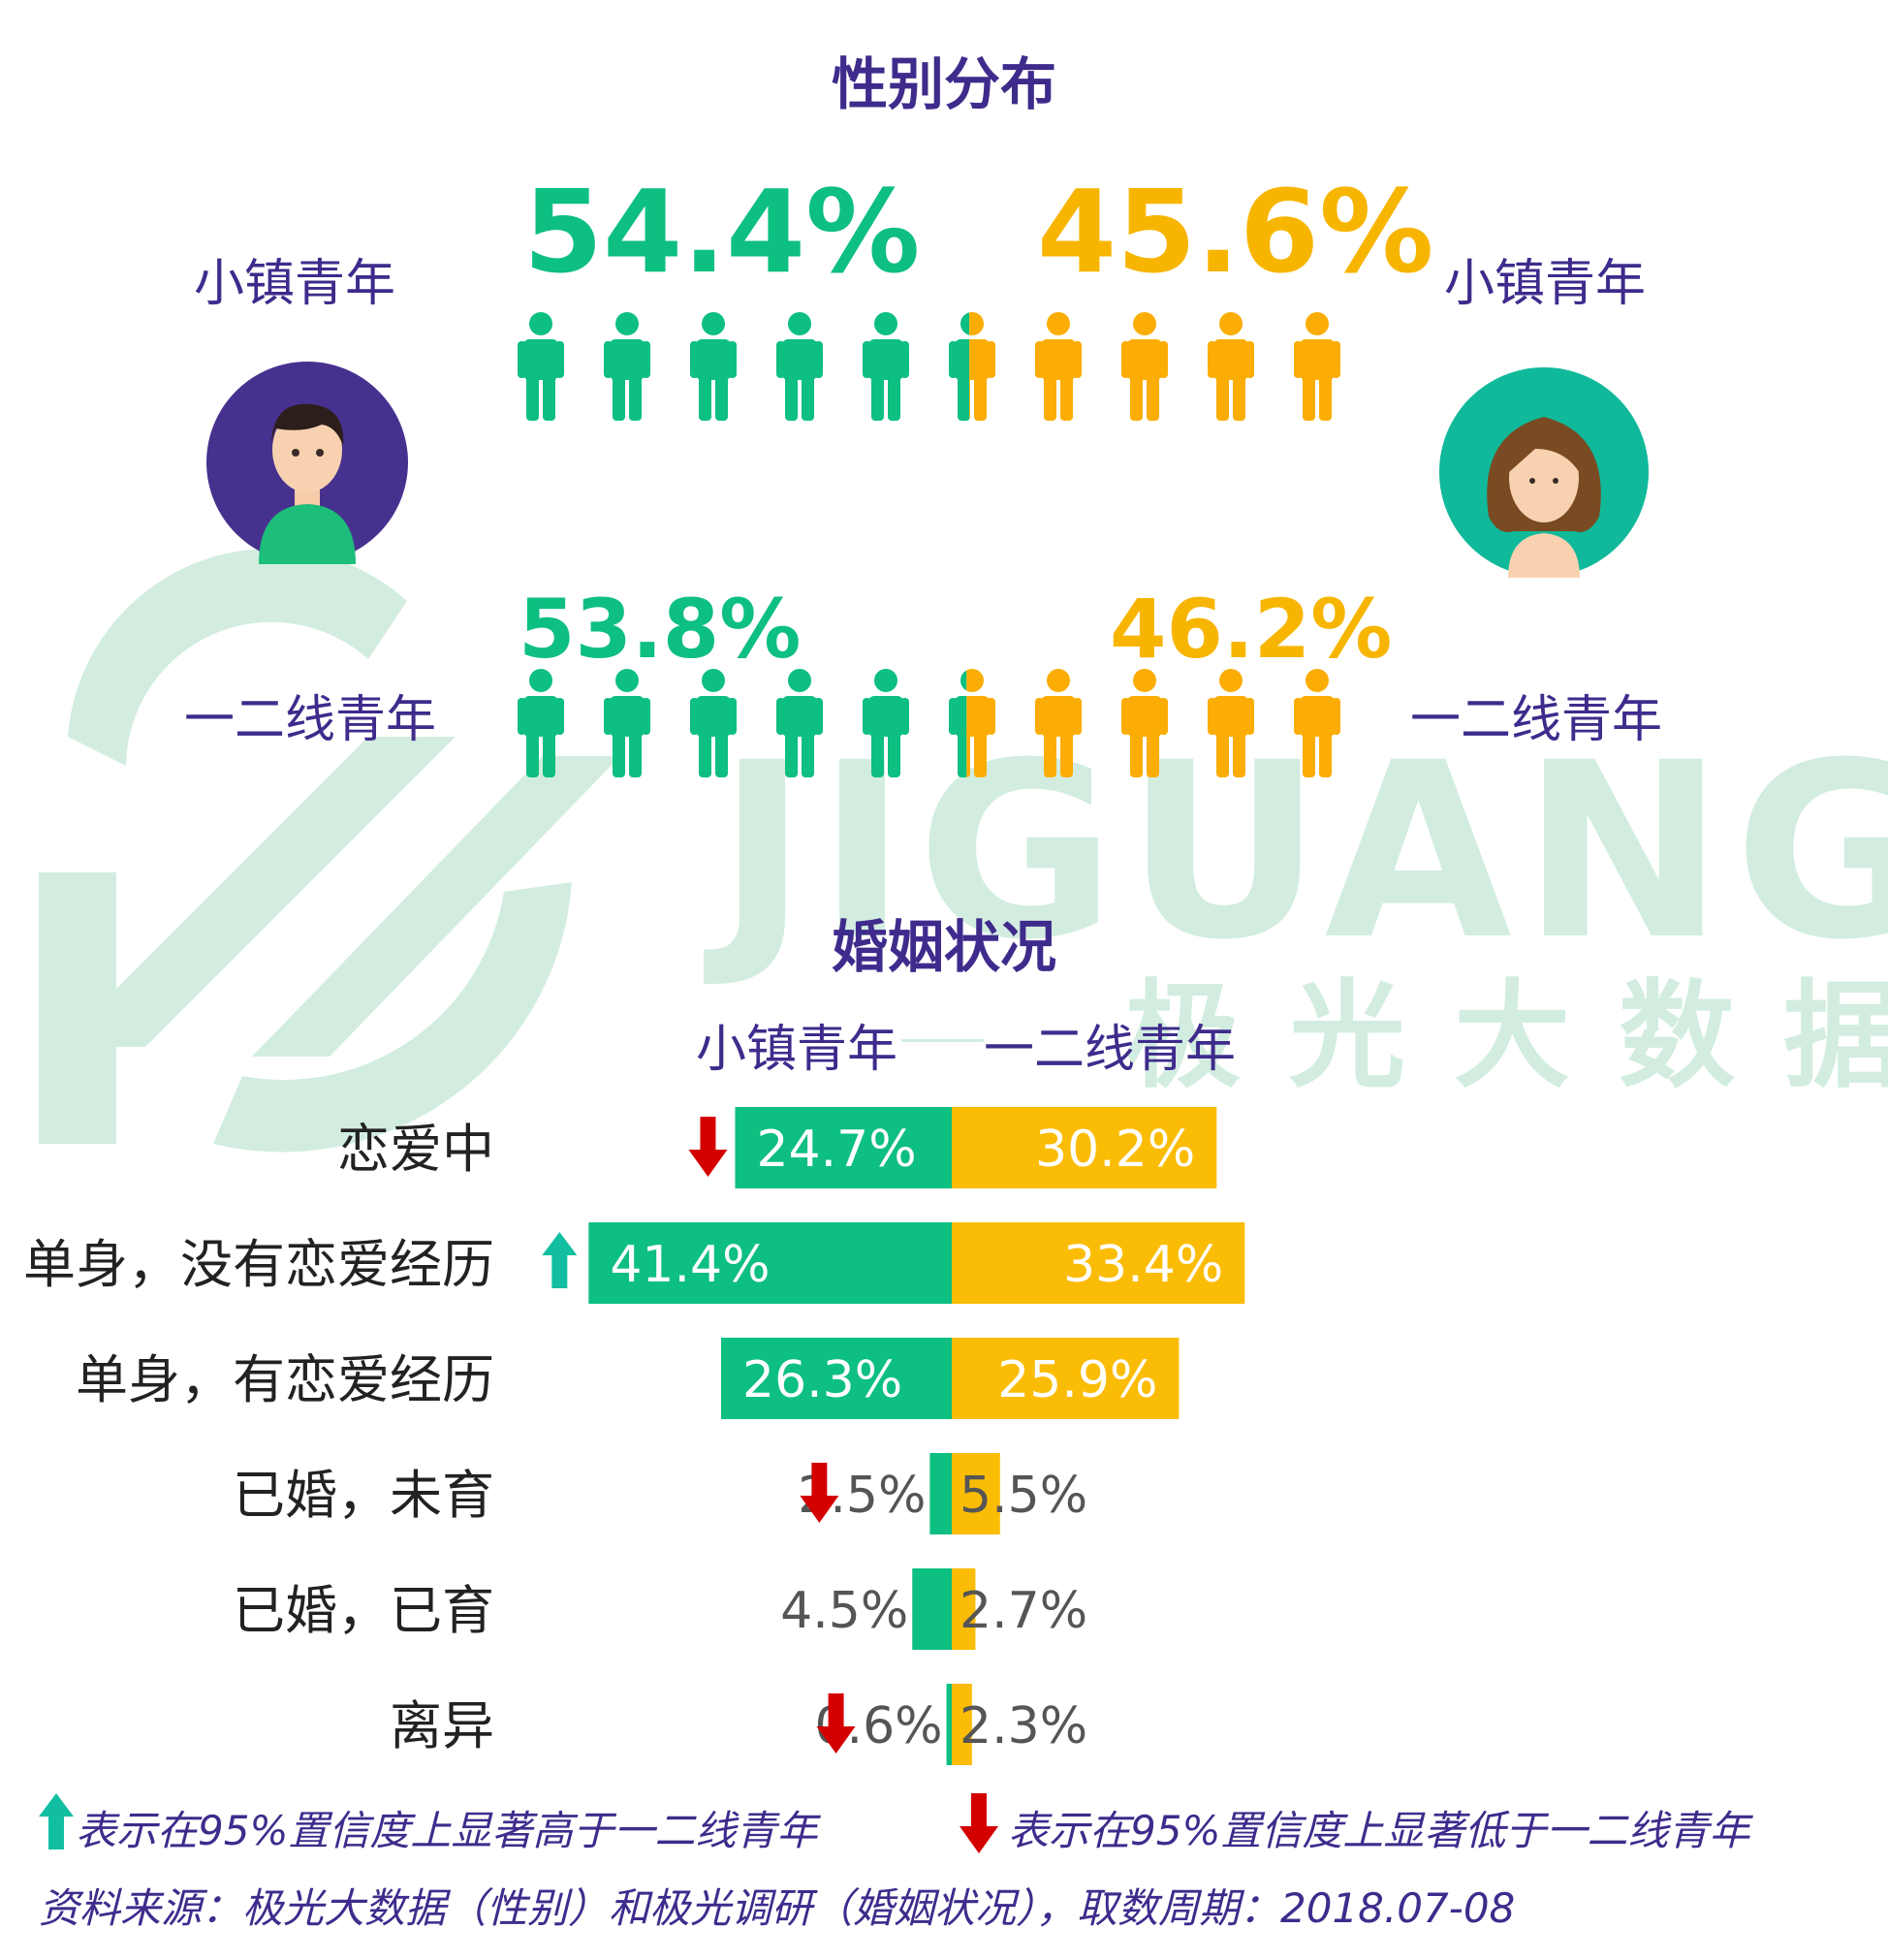  Describe the element at coordinates (1115, 1150) in the screenshot. I see `value-label-tier12: 30.2%` at that location.